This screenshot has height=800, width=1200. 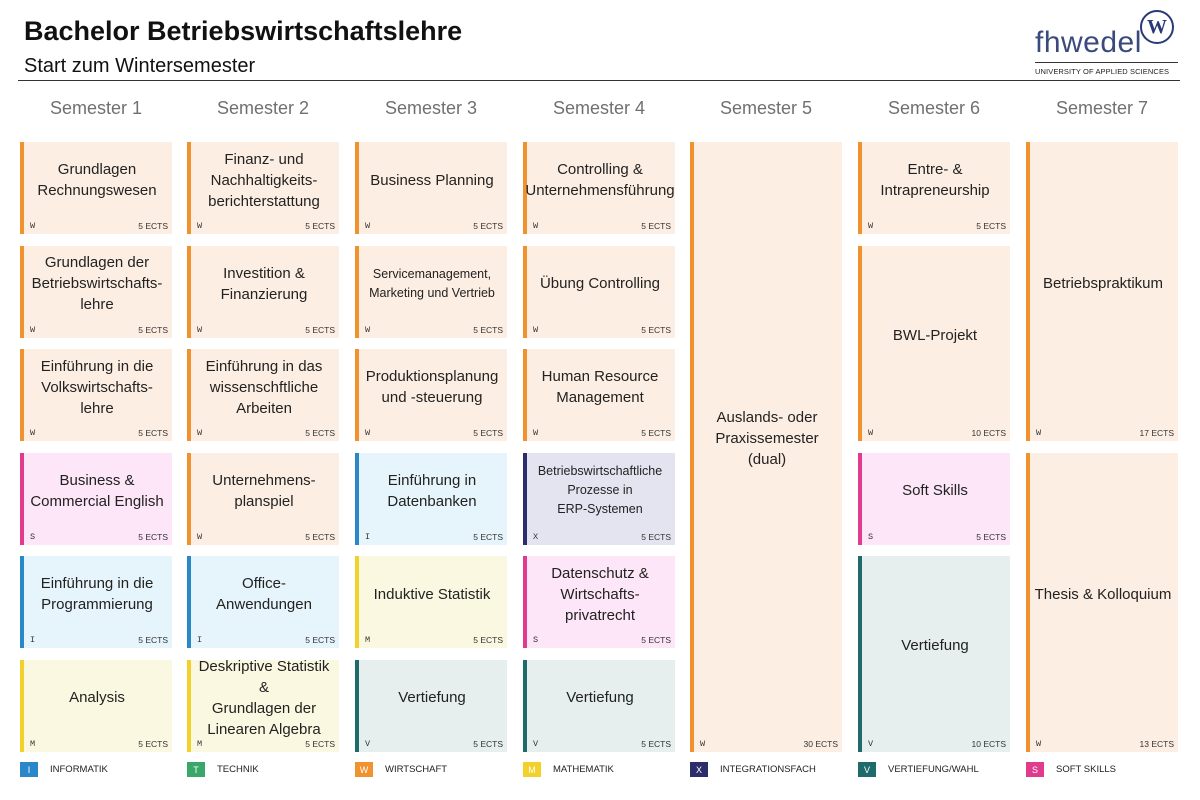 What do you see at coordinates (1086, 769) in the screenshot?
I see `legend-label: SOFT SKILLS` at bounding box center [1086, 769].